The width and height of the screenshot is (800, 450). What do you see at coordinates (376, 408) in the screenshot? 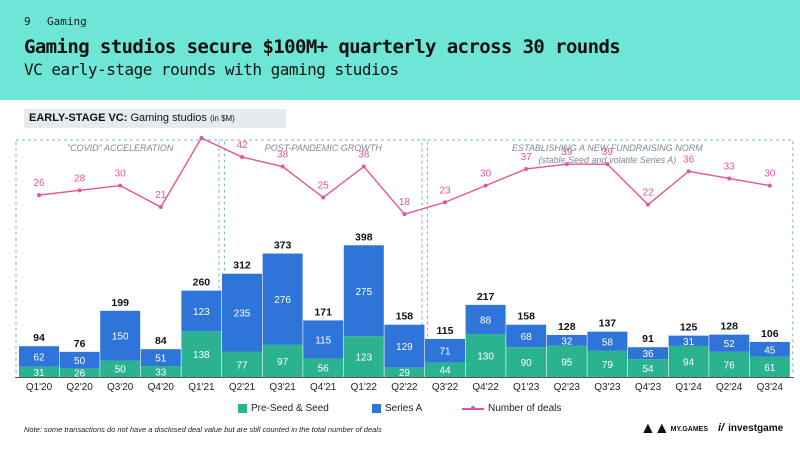
I see `legend-swatch-series-a` at bounding box center [376, 408].